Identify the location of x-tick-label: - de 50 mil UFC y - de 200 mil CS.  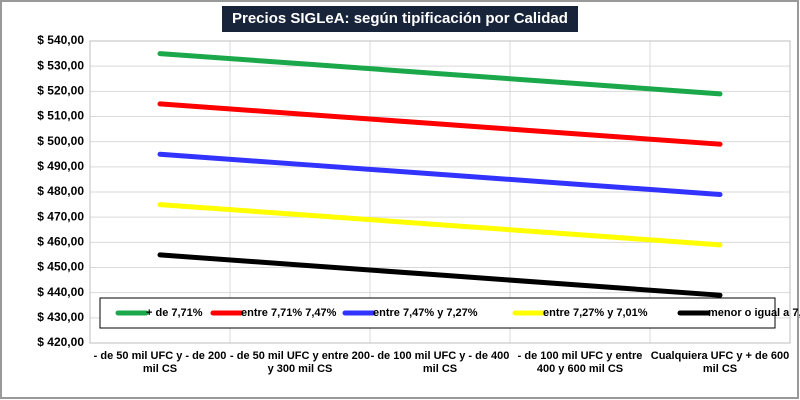
(160, 362).